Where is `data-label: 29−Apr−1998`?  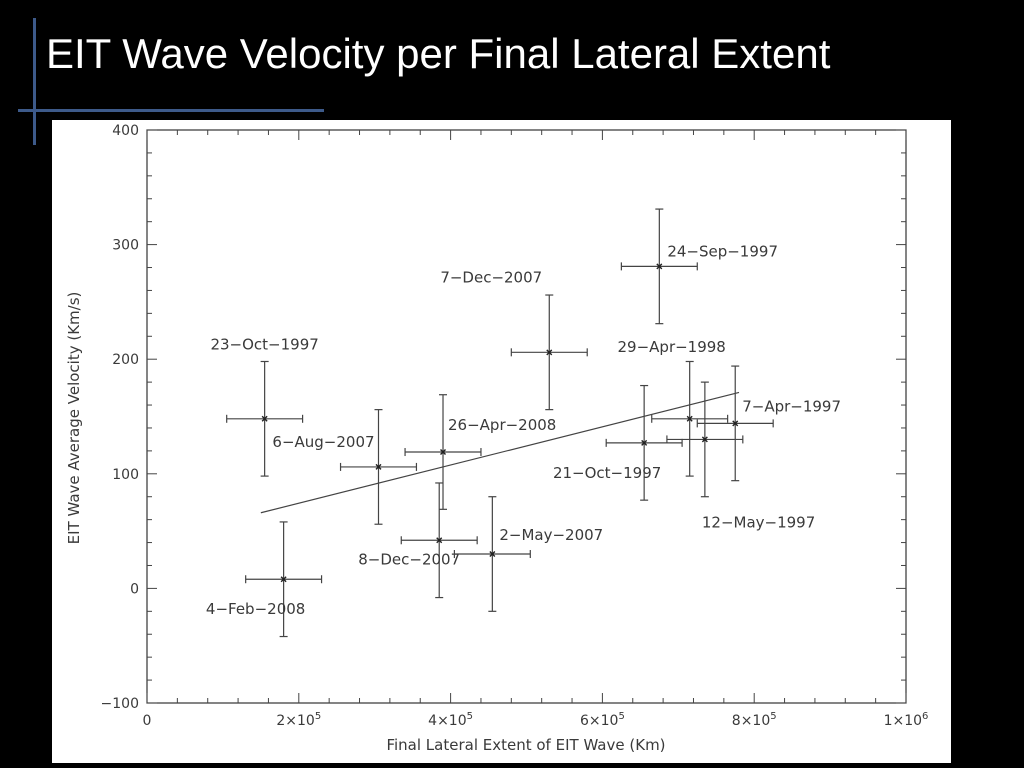 data-label: 29−Apr−1998 is located at coordinates (672, 347).